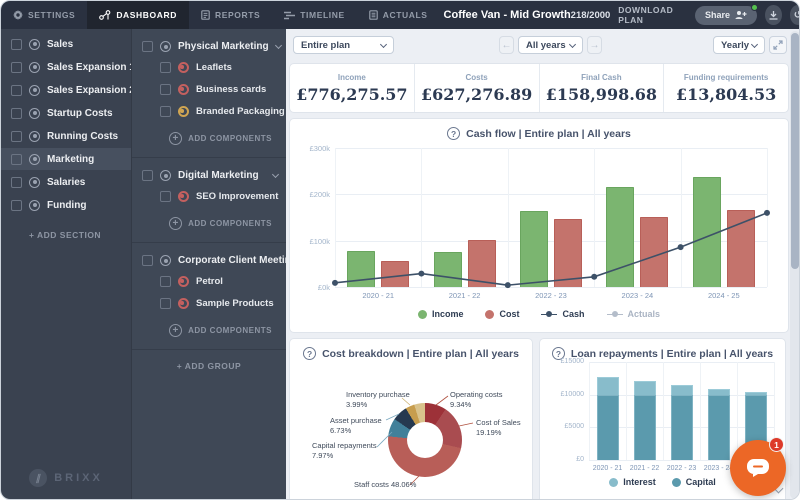  Describe the element at coordinates (343, 45) in the screenshot. I see `scope-select: Entire plan` at that location.